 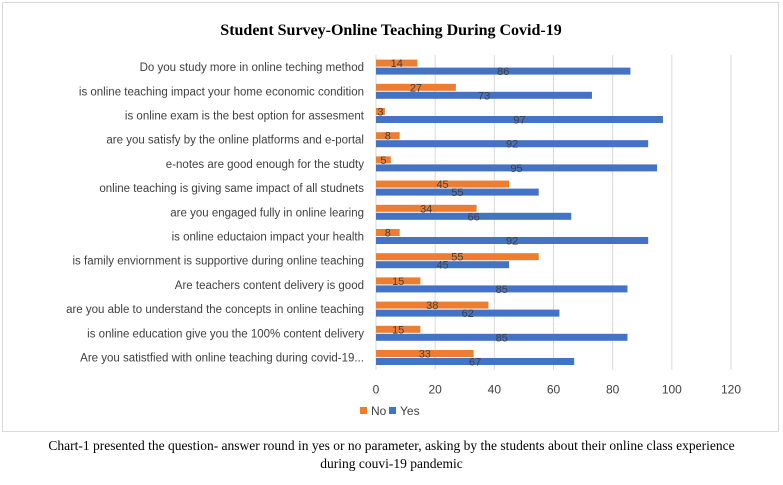 I want to click on data-label-no-9: 15, so click(x=398, y=282).